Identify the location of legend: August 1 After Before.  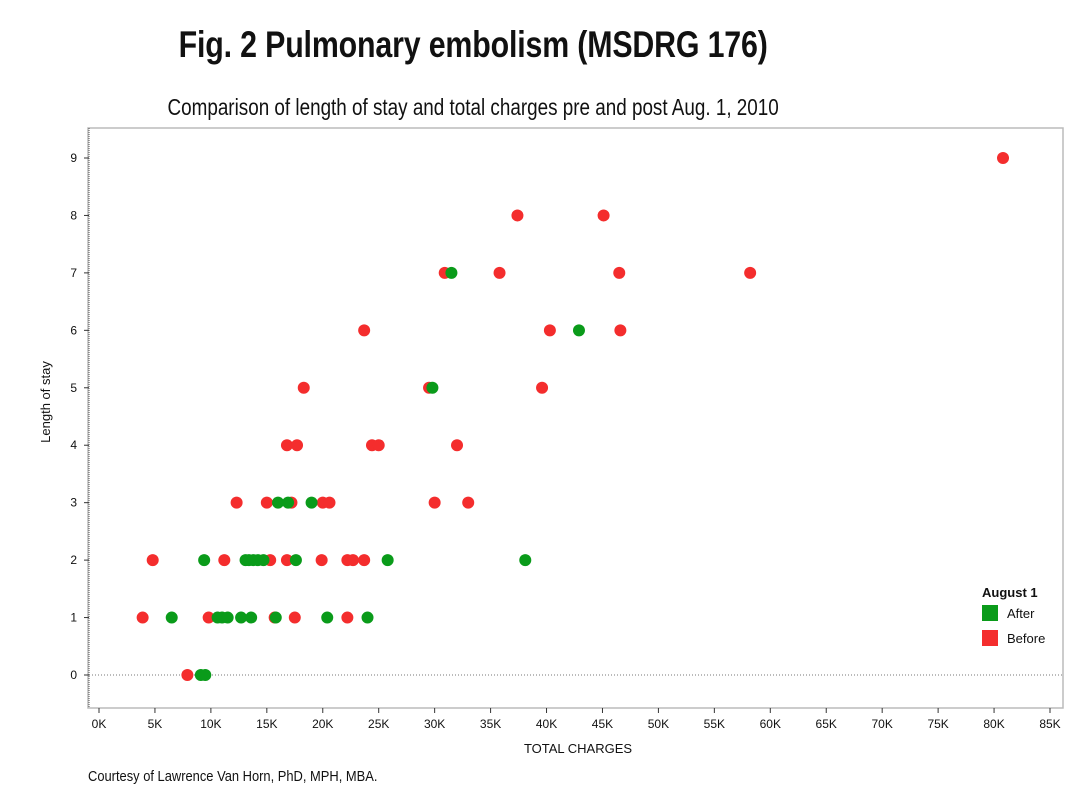
(1013, 615).